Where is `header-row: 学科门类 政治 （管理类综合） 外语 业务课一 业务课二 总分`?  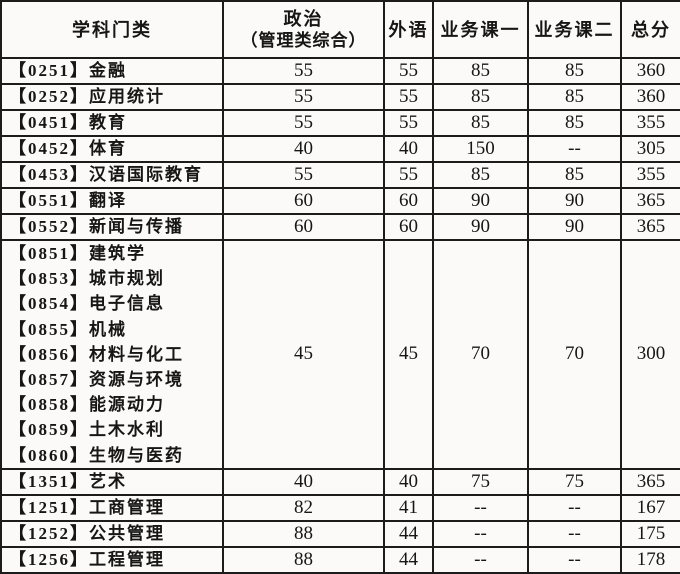 header-row: 学科门类 政治 （管理类综合） 外语 业务课一 业务课二 总分 is located at coordinates (340, 29).